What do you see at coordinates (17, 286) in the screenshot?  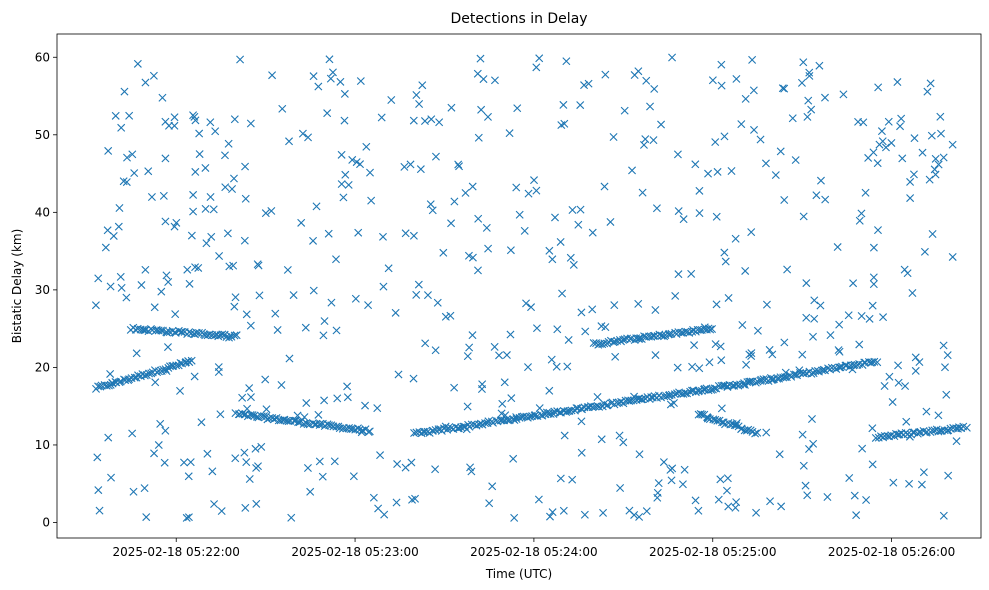 I see `y-axis-label: Bistatic Delay (km)` at bounding box center [17, 286].